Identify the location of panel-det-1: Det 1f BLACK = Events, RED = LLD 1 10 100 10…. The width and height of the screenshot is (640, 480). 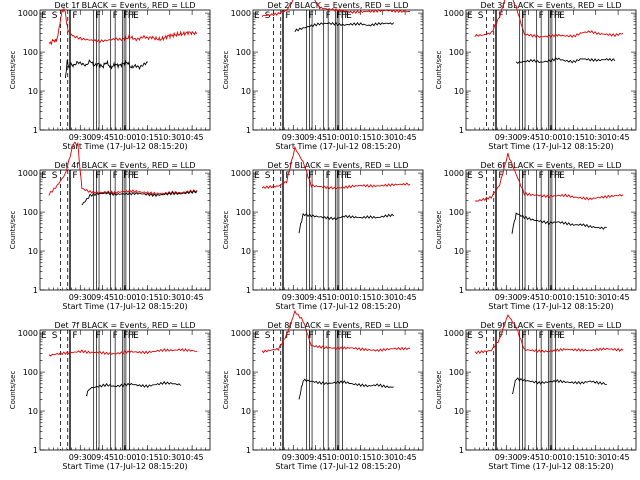
(110, 76).